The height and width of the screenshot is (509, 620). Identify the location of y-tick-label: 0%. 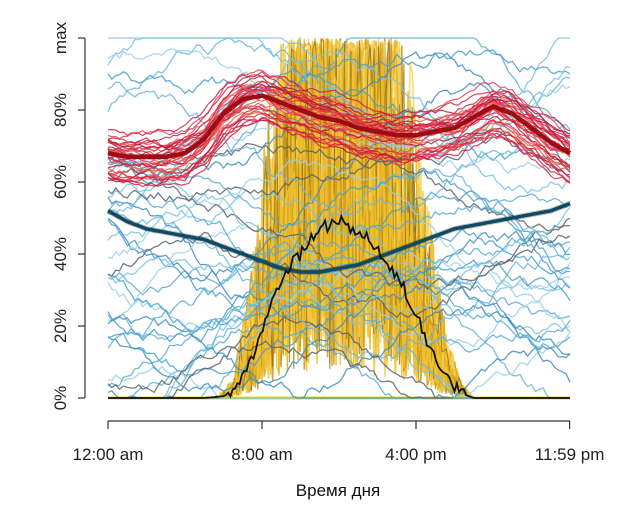
(60, 398).